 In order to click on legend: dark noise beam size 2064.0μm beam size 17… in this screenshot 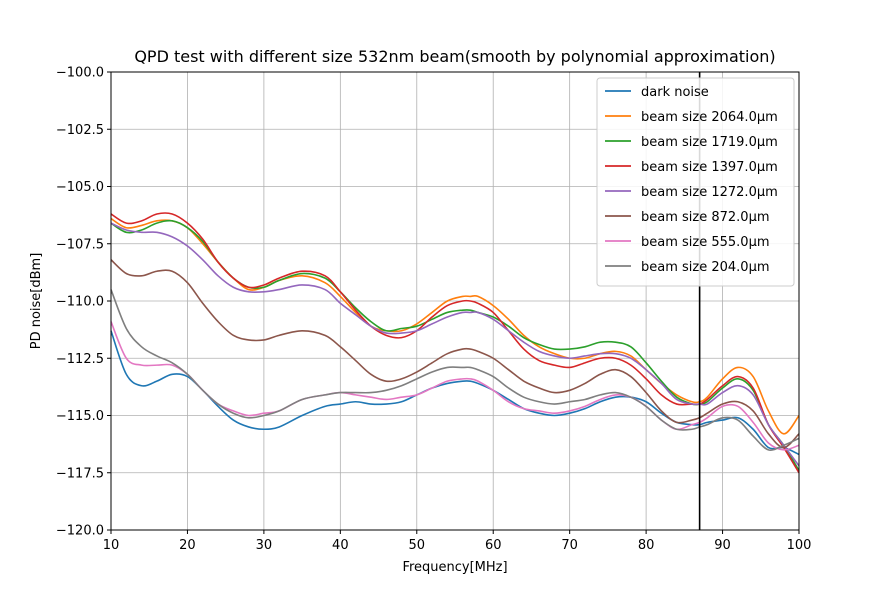, I will do `click(695, 182)`.